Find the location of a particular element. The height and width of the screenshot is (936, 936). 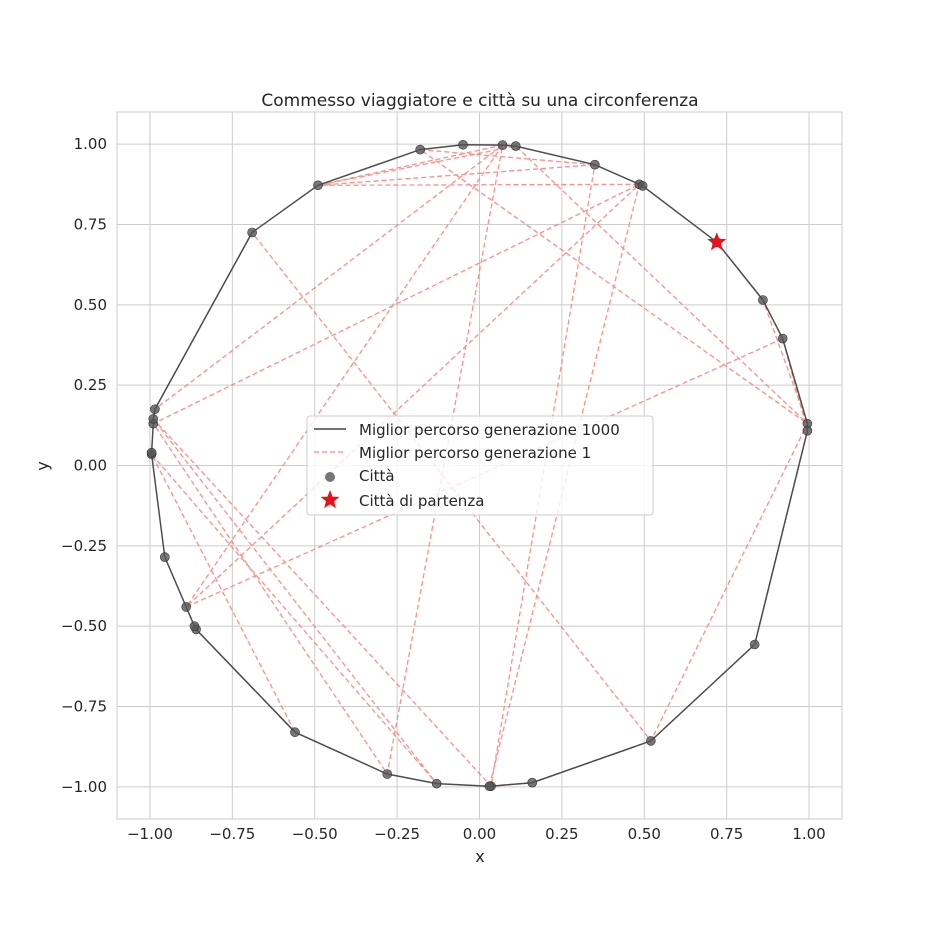

legend-label-best-final: Miglior percorso generazione 1000 is located at coordinates (489, 430).